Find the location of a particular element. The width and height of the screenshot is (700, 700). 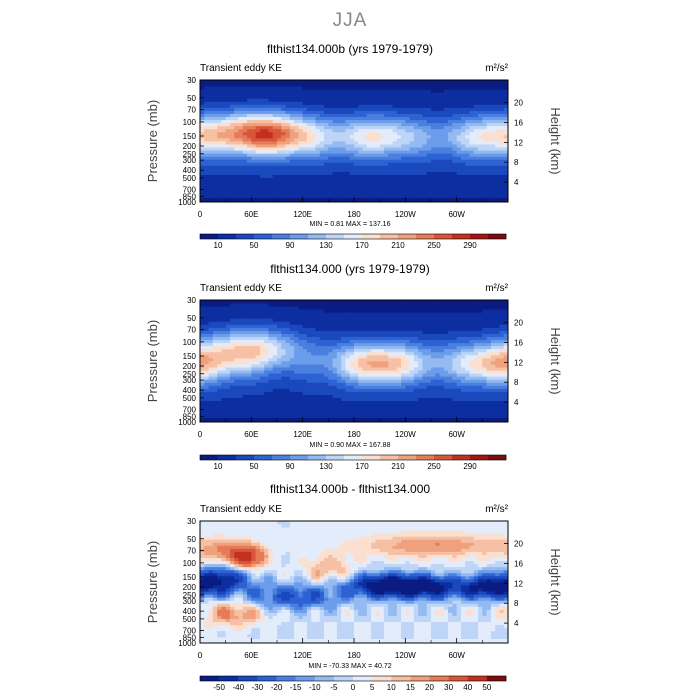

panel-title: flthist134.000 (yrs 1979-1979) is located at coordinates (349, 269).